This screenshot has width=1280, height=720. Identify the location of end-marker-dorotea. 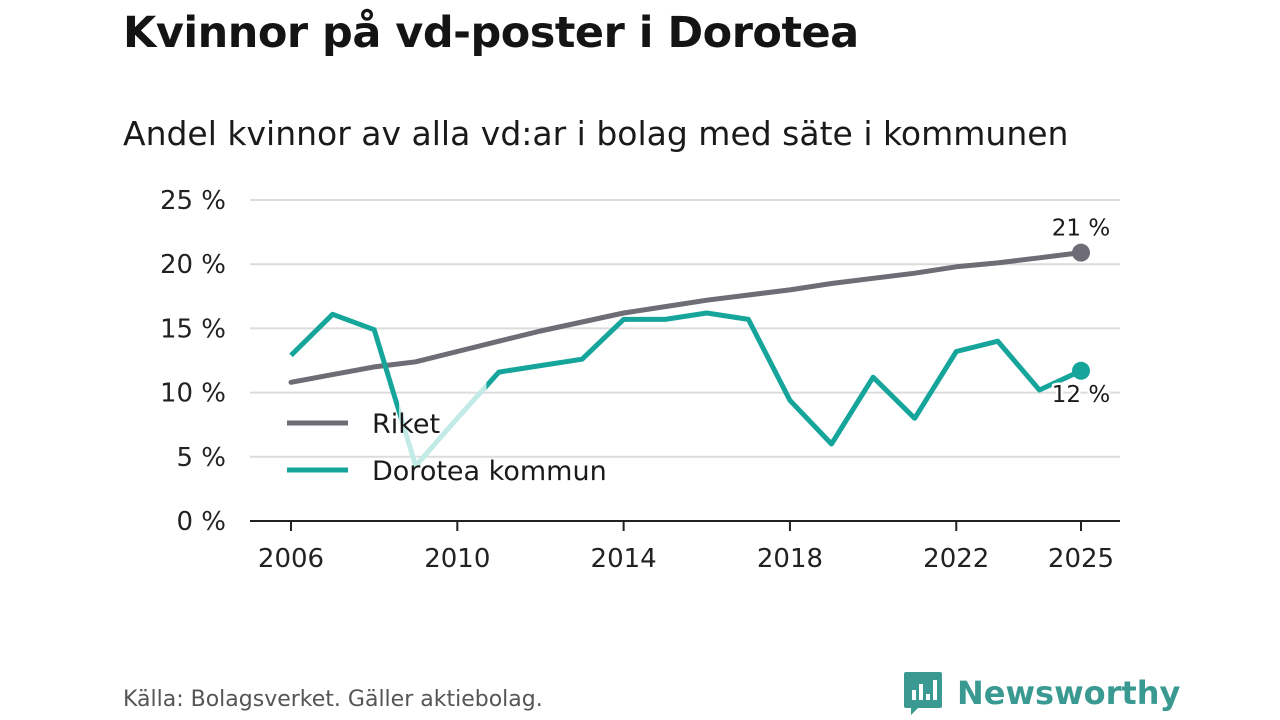
(1081, 370).